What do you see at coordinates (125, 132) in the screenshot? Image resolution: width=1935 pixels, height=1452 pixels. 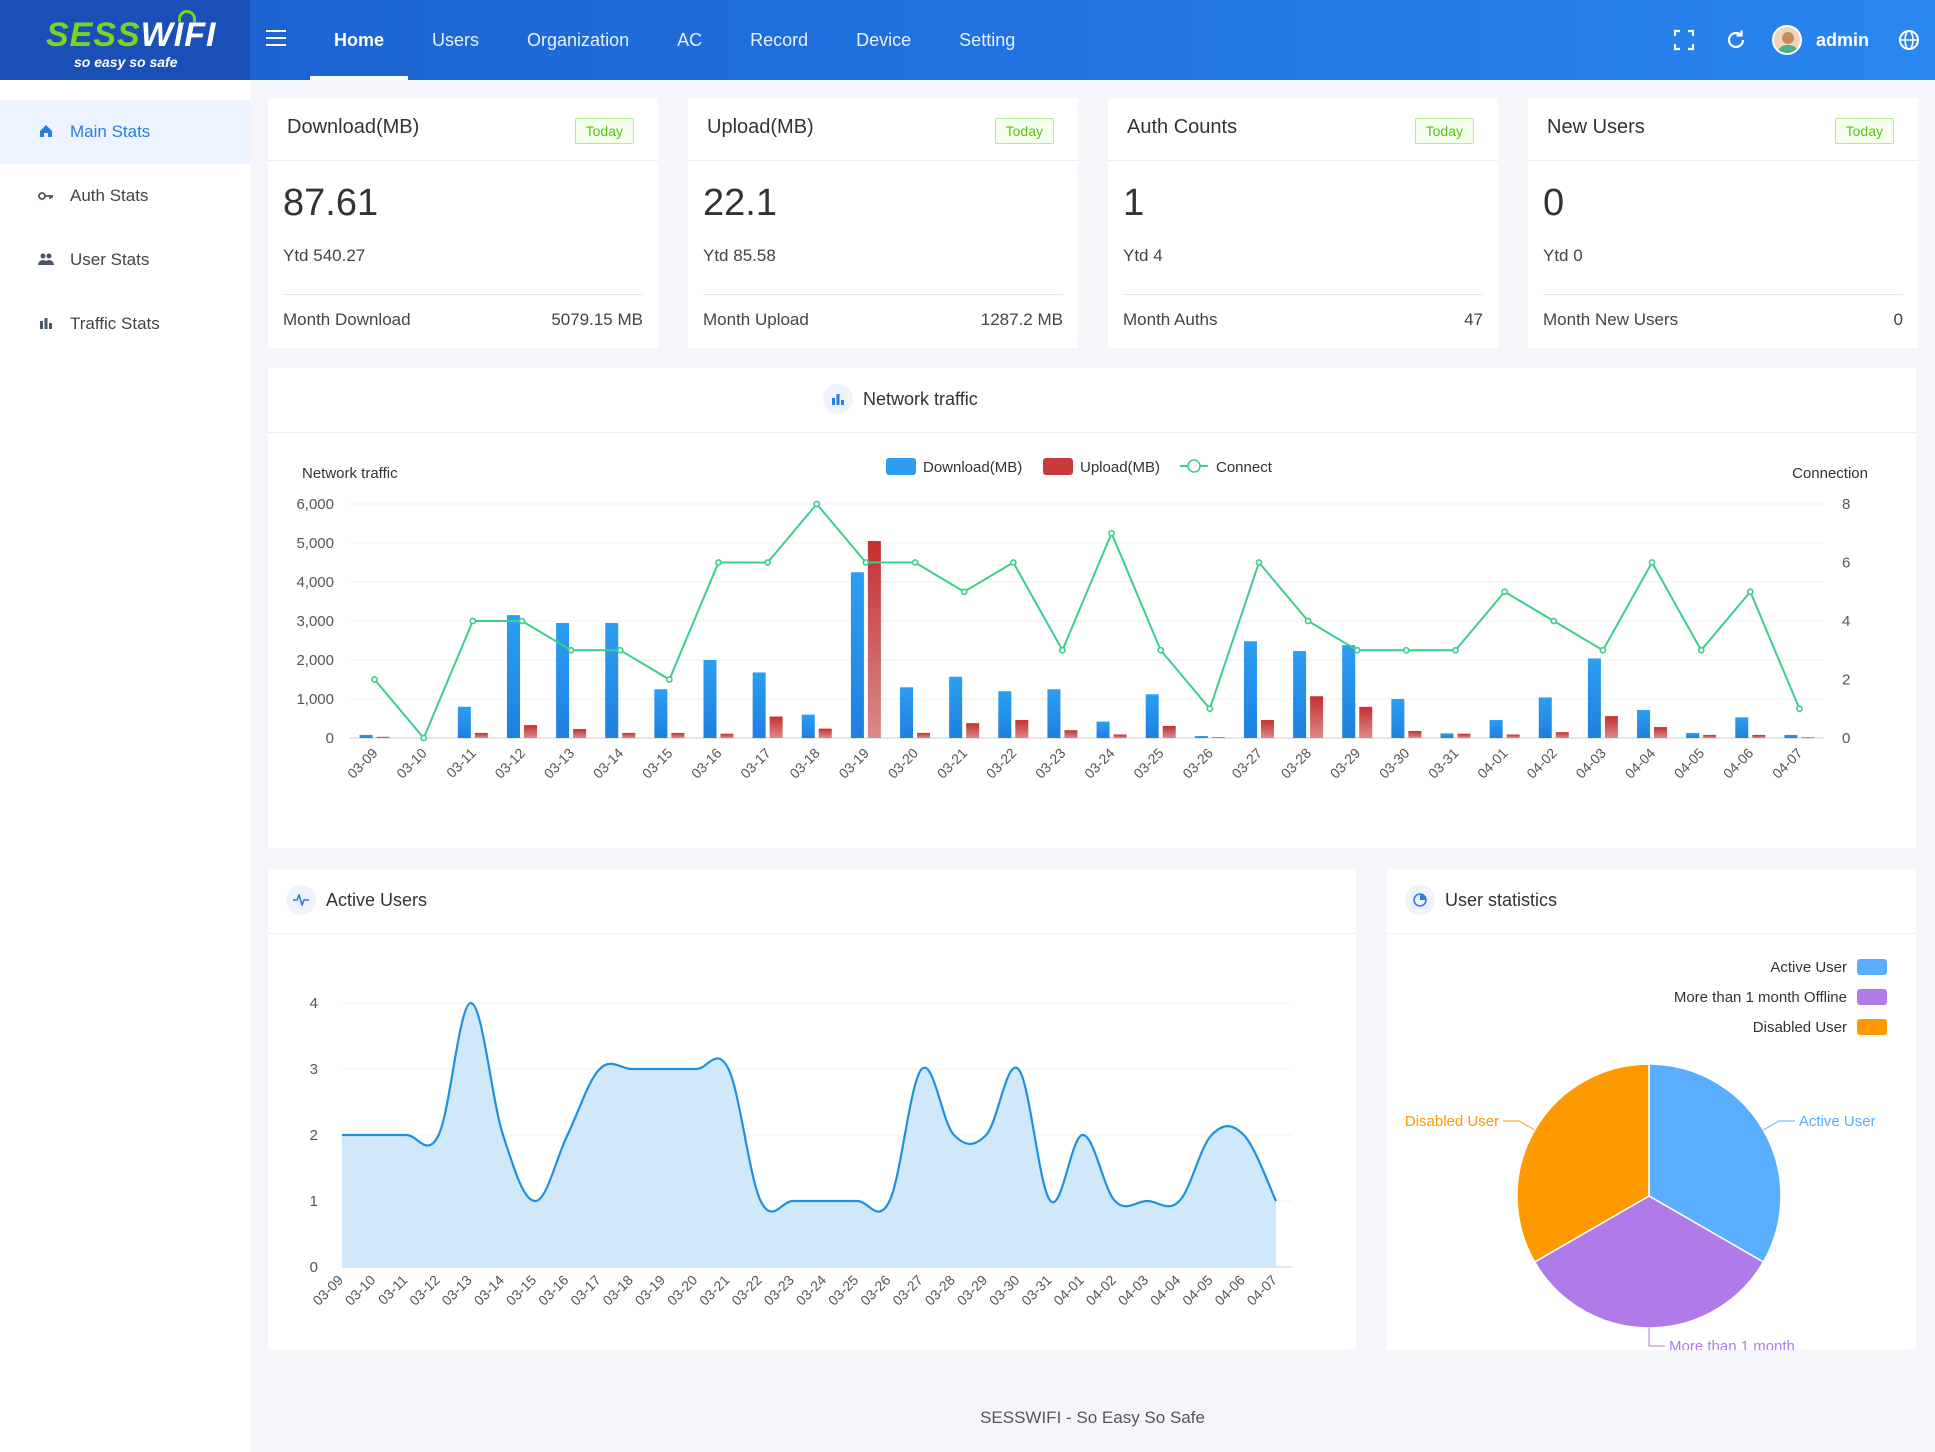 I see `sidebar-item-main-stats: Main Stats` at bounding box center [125, 132].